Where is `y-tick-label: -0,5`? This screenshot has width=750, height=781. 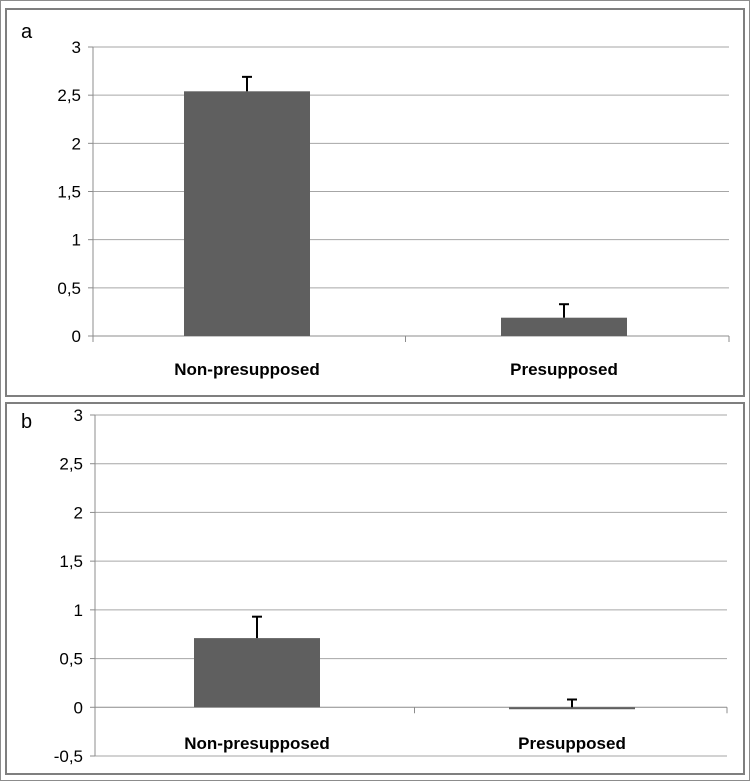 y-tick-label: -0,5 is located at coordinates (68, 756).